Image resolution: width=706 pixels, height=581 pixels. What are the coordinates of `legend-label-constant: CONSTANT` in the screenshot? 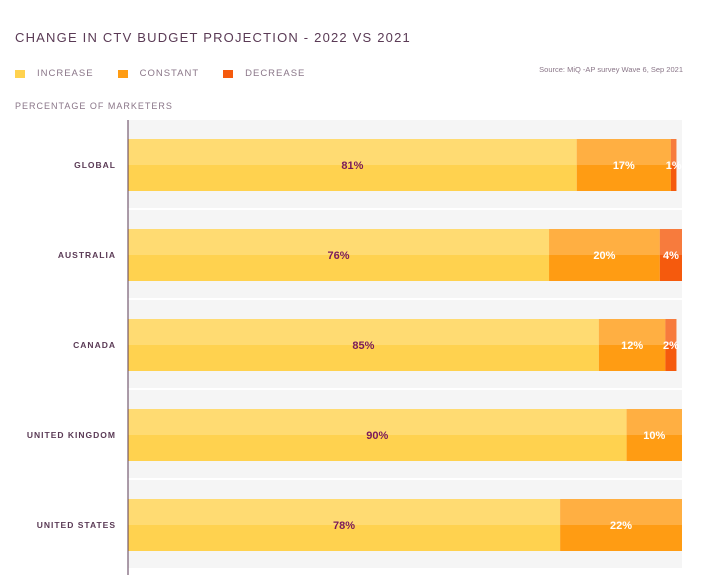 It's located at (169, 73).